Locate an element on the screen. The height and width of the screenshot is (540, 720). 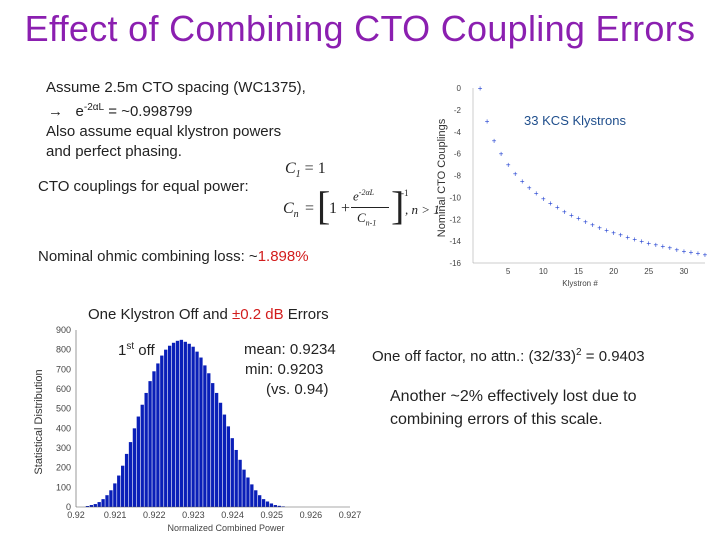
scatter-xtick-label: 15 is located at coordinates (578, 271).